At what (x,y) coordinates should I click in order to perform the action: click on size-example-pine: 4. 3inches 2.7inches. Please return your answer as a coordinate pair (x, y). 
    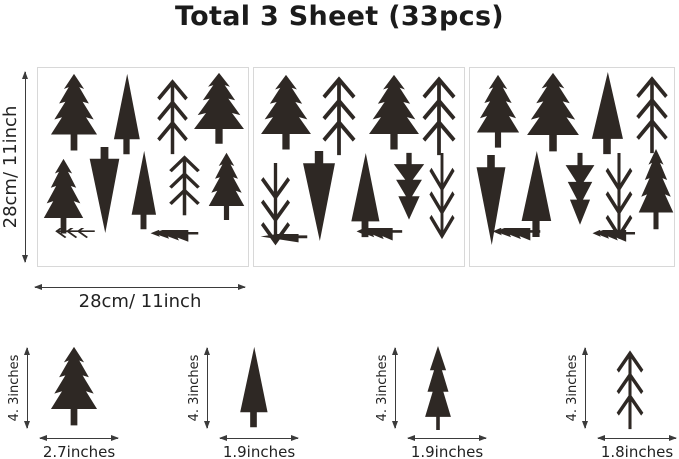
    Looking at the image, I should click on (85, 399).